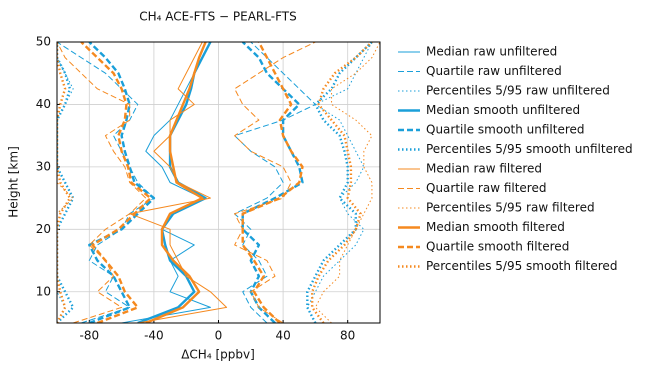 Image resolution: width=650 pixels, height=367 pixels. I want to click on legend-label: Median raw filtered, so click(484, 169).